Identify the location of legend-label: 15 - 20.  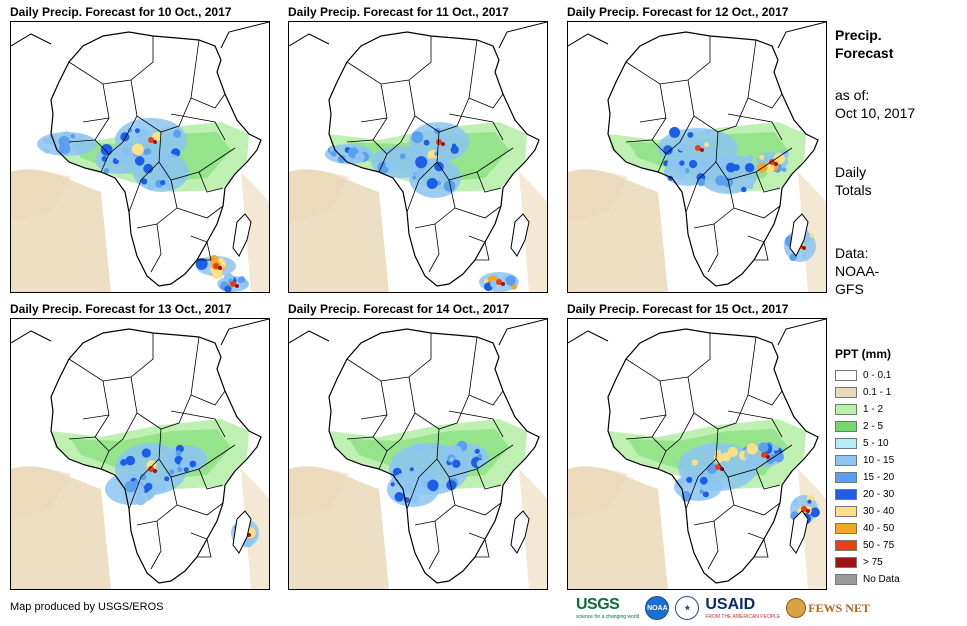
(879, 477).